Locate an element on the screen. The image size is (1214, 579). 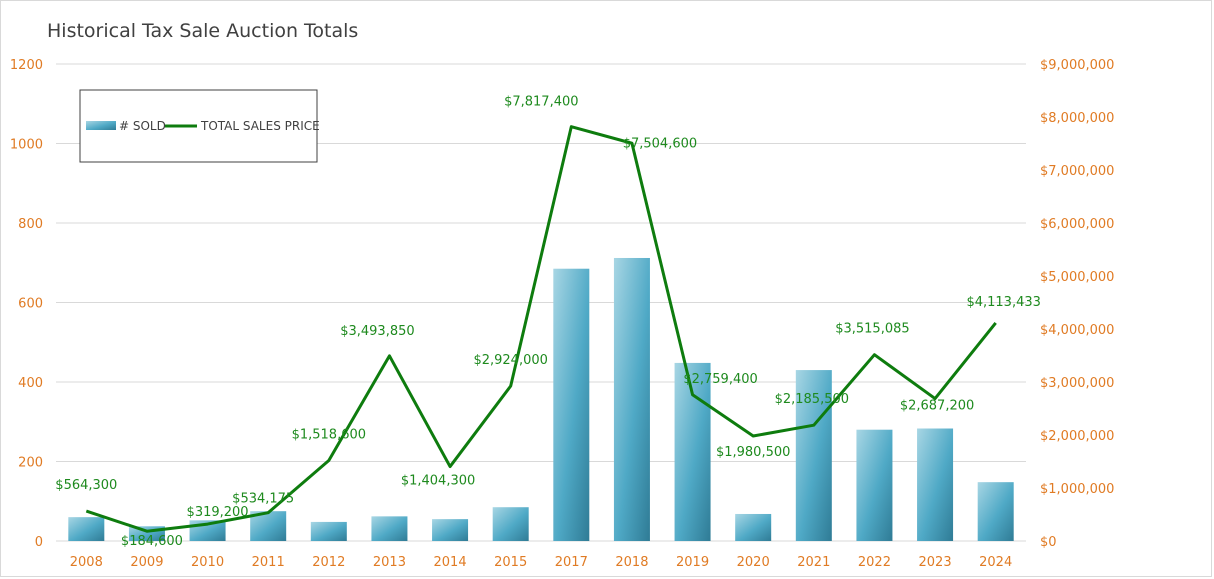
bar-2013 is located at coordinates (389, 528).